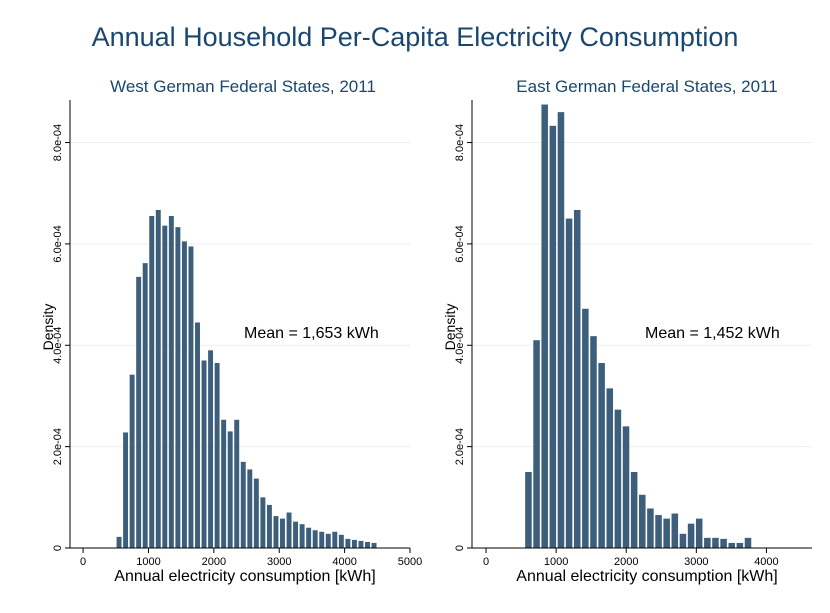 The image size is (830, 613). I want to click on mean-annotation: Mean = 1,653 kWh, so click(311, 333).